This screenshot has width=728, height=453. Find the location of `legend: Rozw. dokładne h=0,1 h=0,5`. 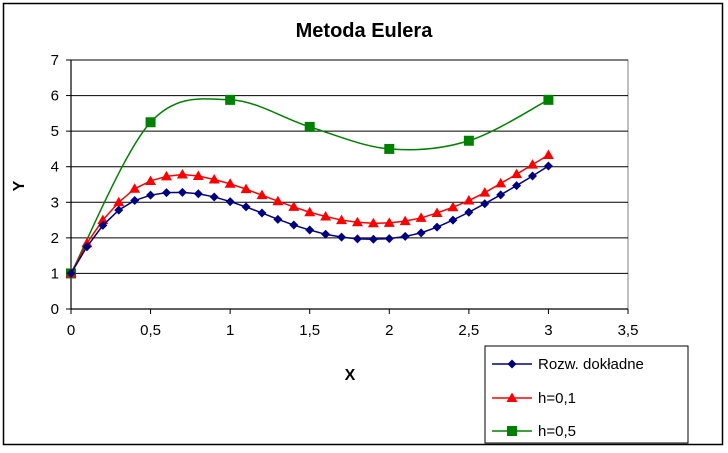

legend: Rozw. dokładne h=0,1 h=0,5 is located at coordinates (586, 394).